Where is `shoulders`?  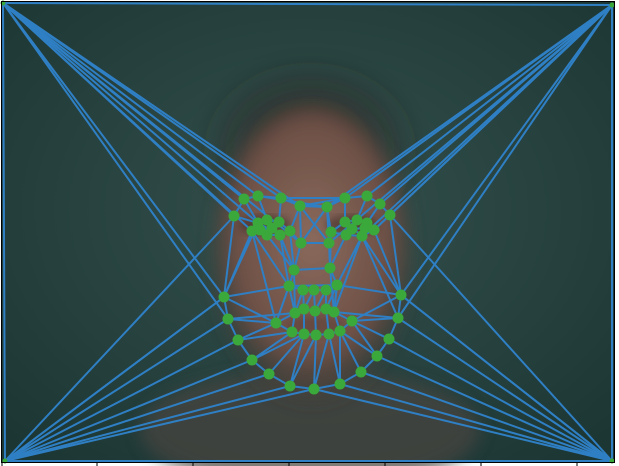 shoulders is located at coordinates (310, 418).